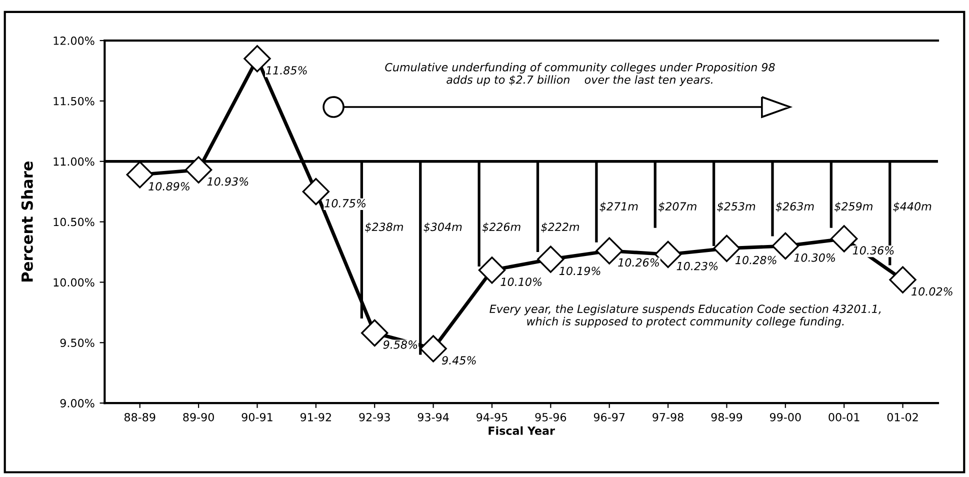  What do you see at coordinates (560, 227) in the screenshot?
I see `annotation: $222m` at bounding box center [560, 227].